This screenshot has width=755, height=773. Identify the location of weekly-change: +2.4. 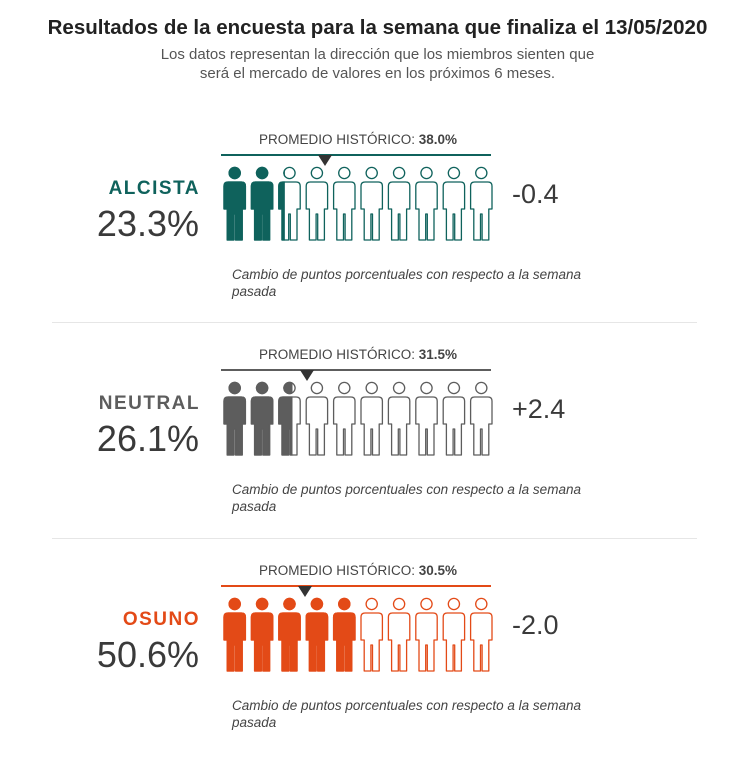
(539, 409).